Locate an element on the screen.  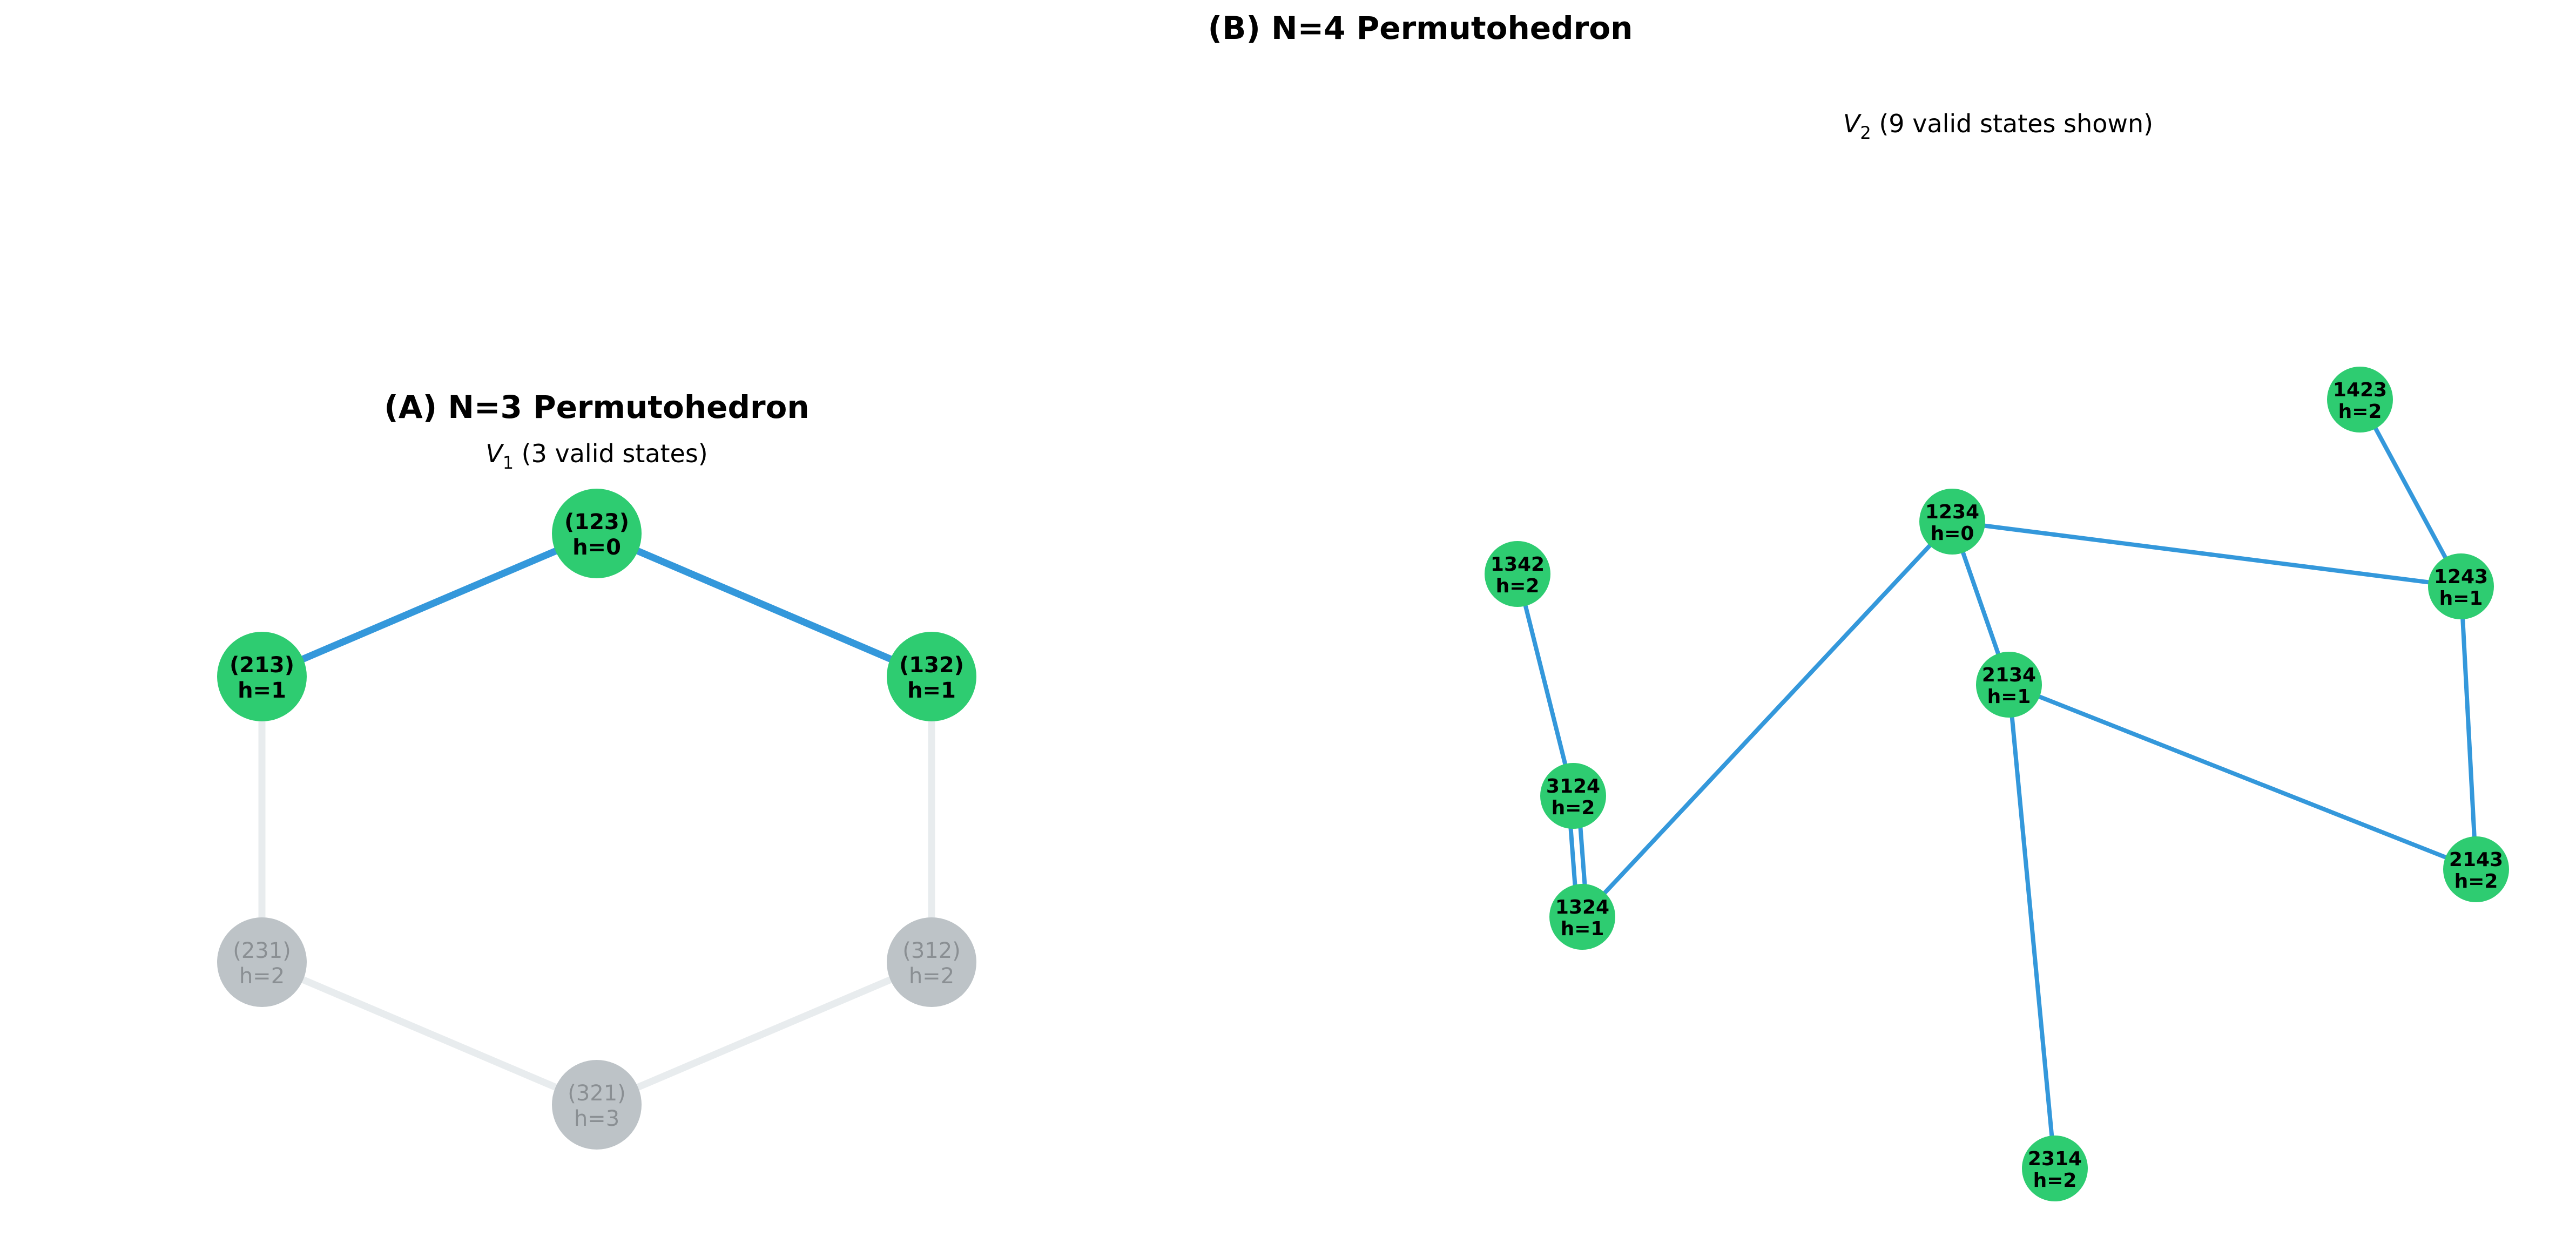
node-label: (321) is located at coordinates (597, 1093).